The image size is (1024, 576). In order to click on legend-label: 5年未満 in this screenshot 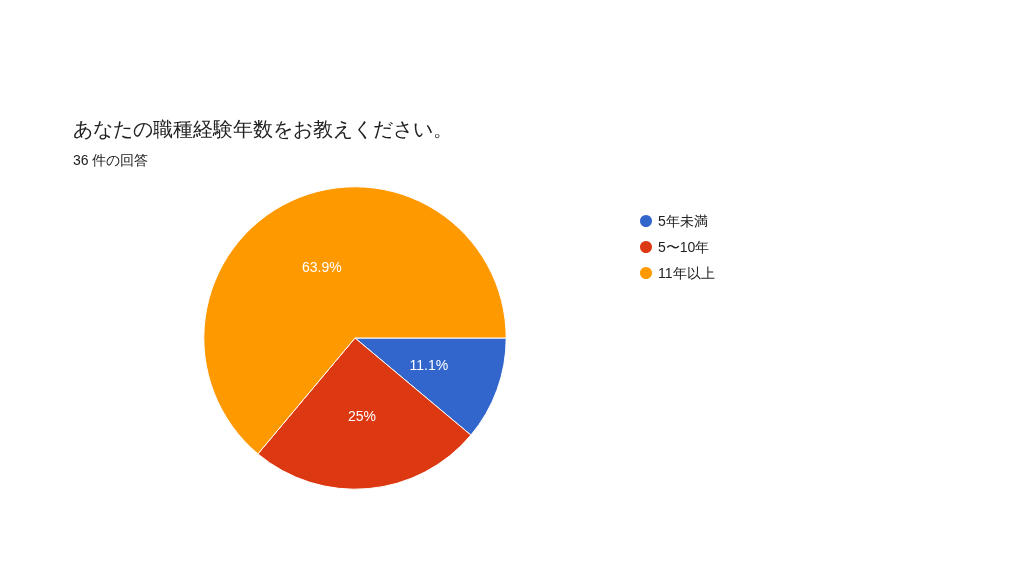, I will do `click(683, 221)`.